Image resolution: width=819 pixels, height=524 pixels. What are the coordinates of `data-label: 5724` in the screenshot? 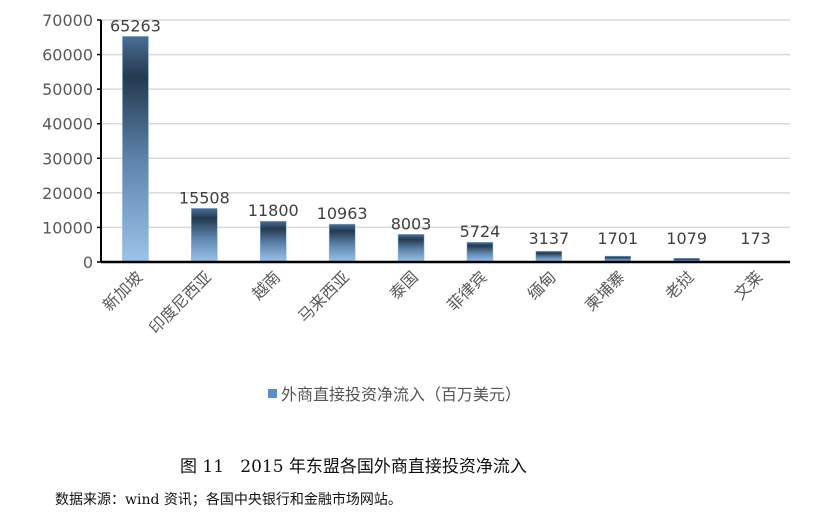 It's located at (480, 231).